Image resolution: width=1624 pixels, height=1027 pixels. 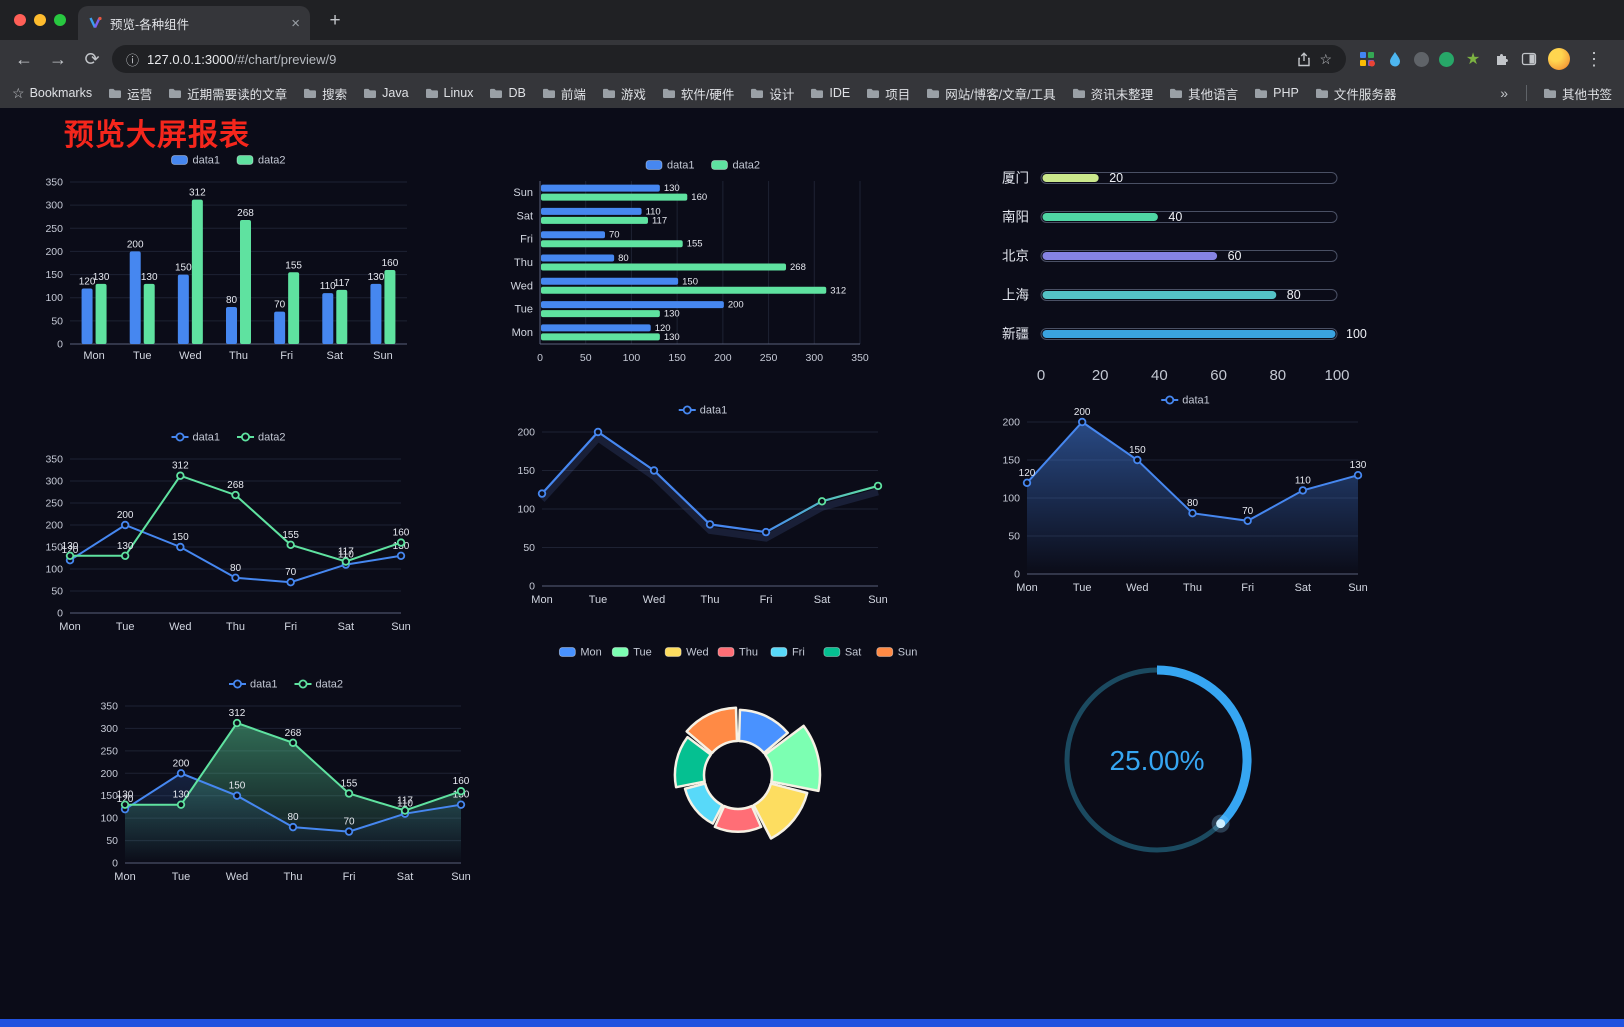 What do you see at coordinates (349, 822) in the screenshot?
I see `svg-text: 70` at bounding box center [349, 822].